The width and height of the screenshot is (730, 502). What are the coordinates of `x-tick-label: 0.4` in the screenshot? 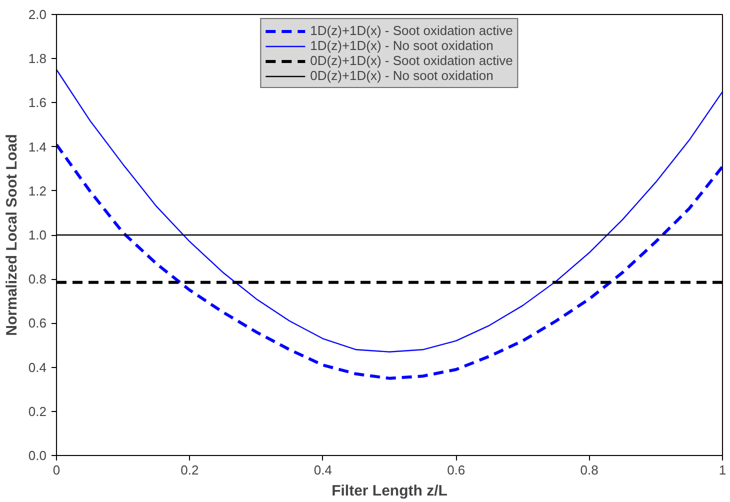 It's located at (323, 470).